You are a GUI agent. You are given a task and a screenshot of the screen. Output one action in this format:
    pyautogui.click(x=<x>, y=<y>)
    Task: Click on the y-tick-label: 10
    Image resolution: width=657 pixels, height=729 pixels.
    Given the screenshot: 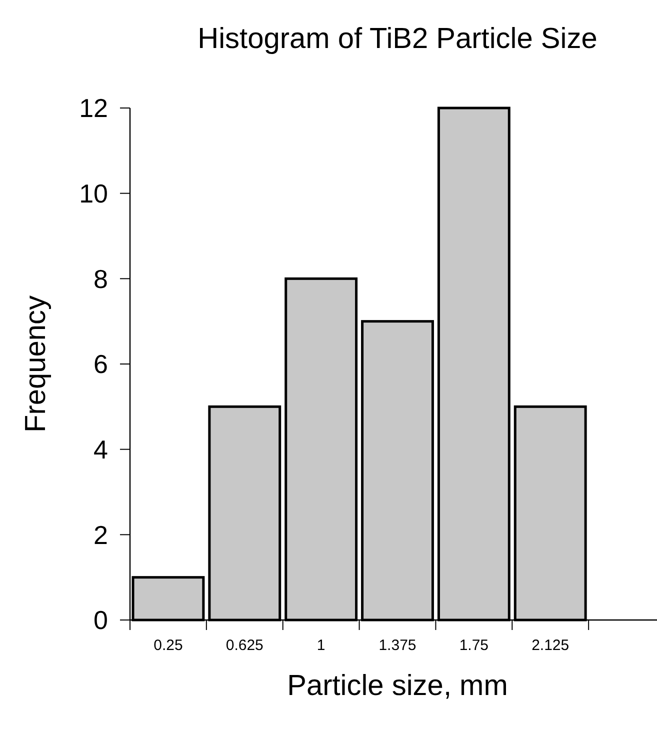 What is the action you would take?
    pyautogui.click(x=93, y=193)
    